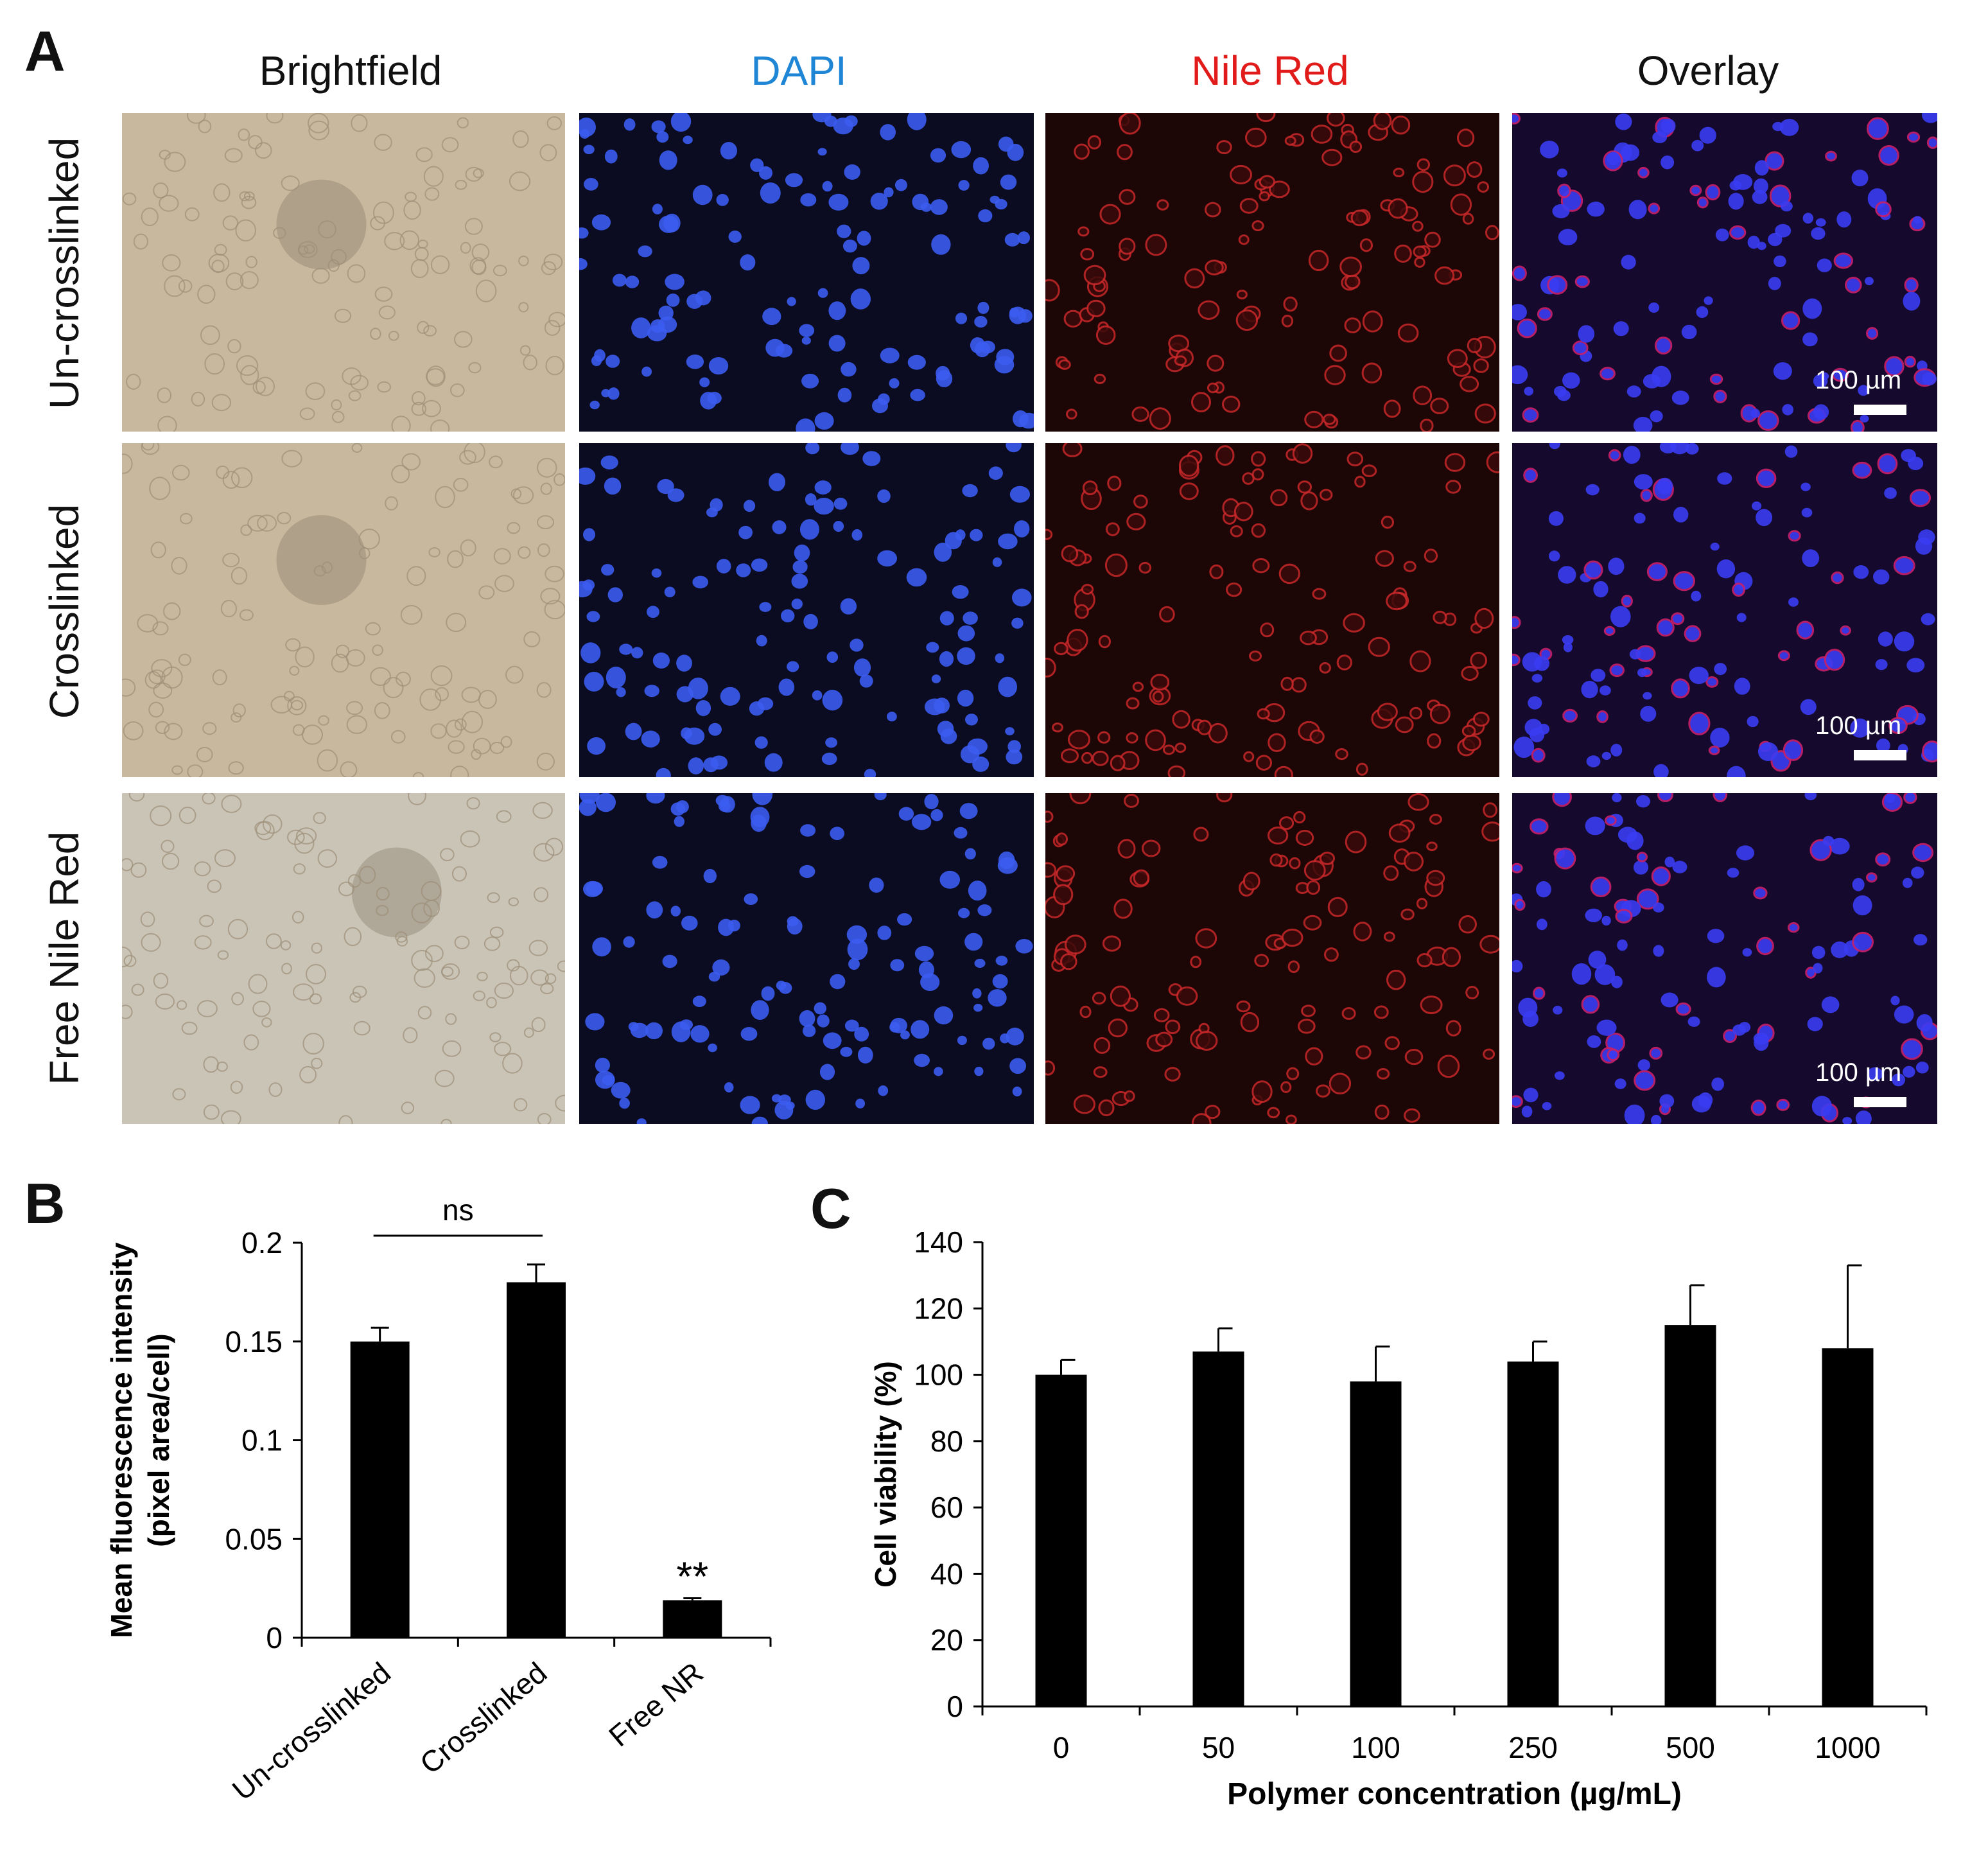  Describe the element at coordinates (262, 1242) in the screenshot. I see `y-tick-label: 0.2` at that location.